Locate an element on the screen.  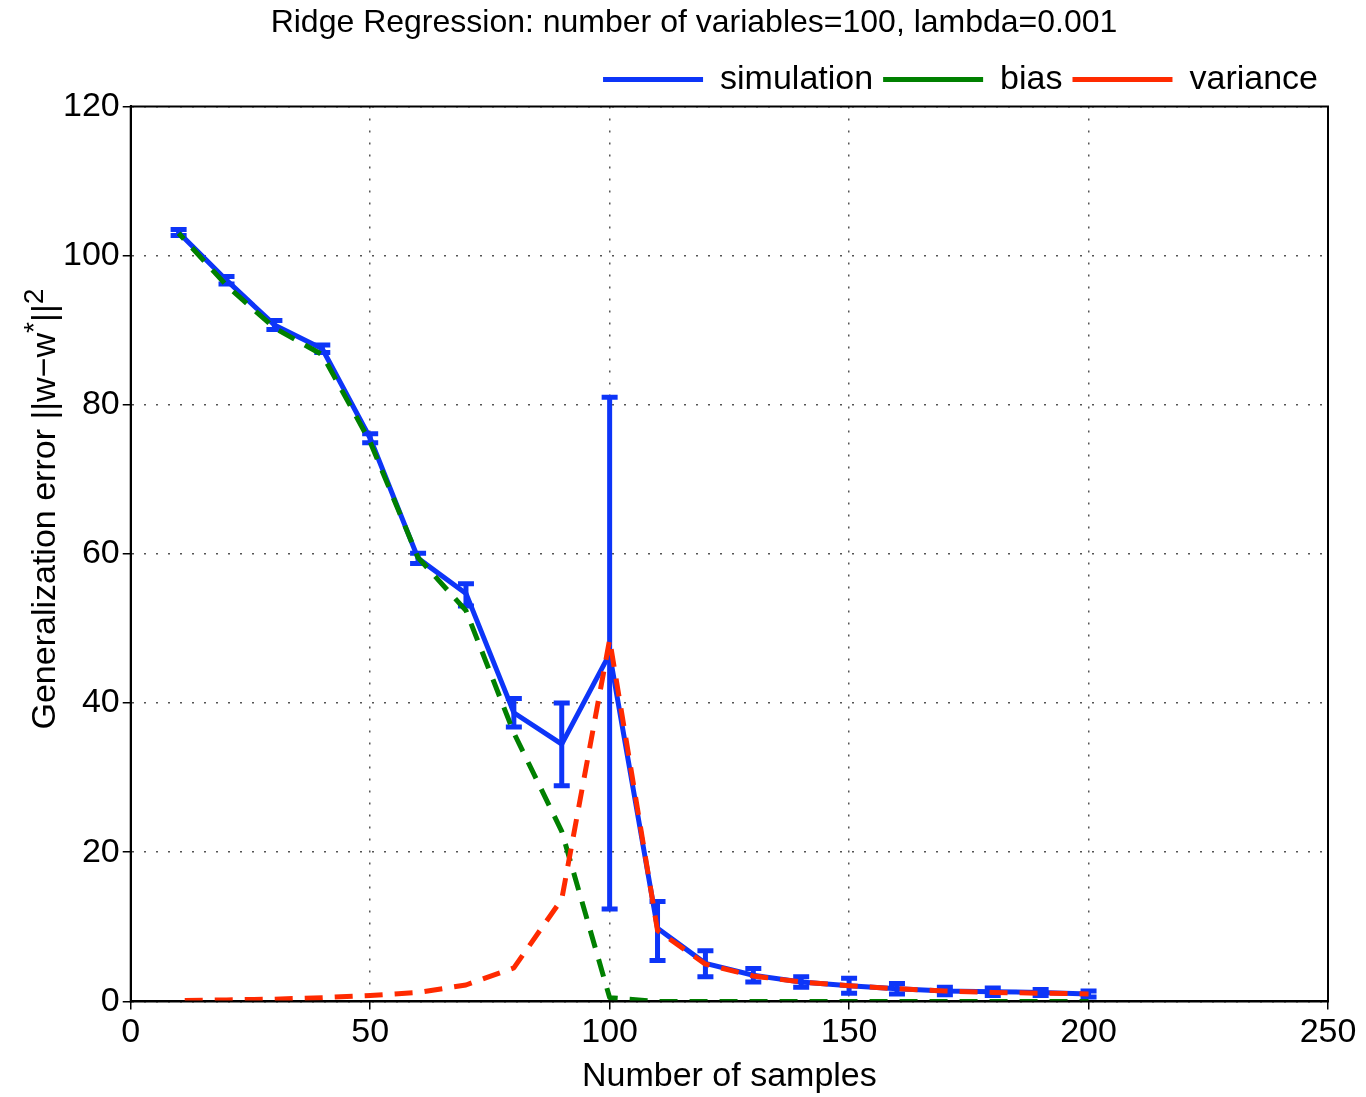
legend-label: variance is located at coordinates (1253, 76).